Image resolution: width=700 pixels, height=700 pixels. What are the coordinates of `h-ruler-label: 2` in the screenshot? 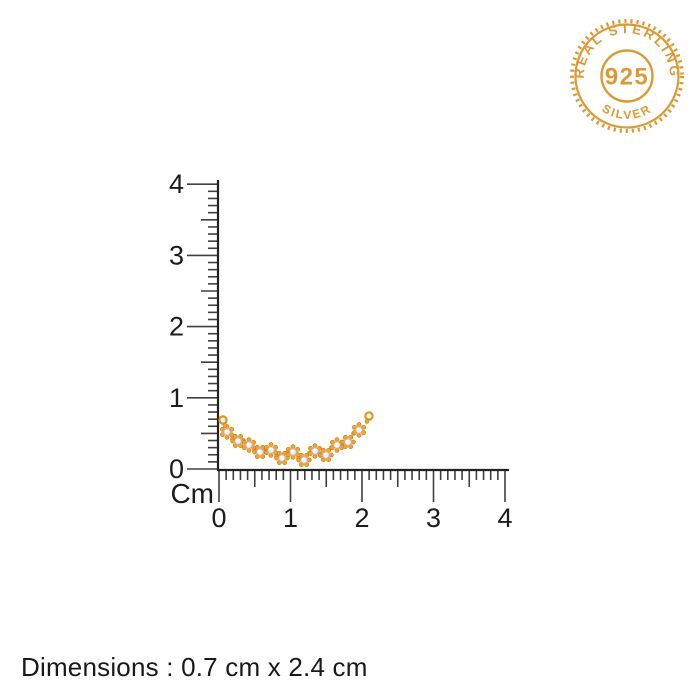 It's located at (361, 518).